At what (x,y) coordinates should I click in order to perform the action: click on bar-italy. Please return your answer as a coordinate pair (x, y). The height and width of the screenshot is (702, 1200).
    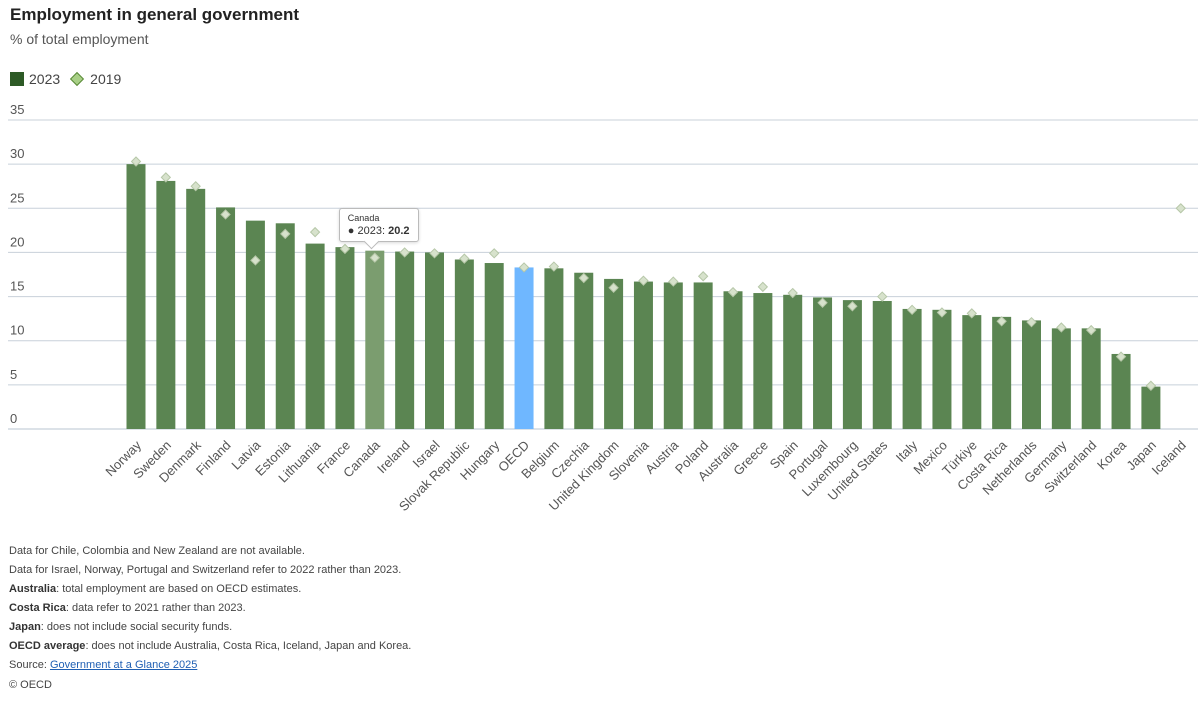
    Looking at the image, I should click on (912, 368).